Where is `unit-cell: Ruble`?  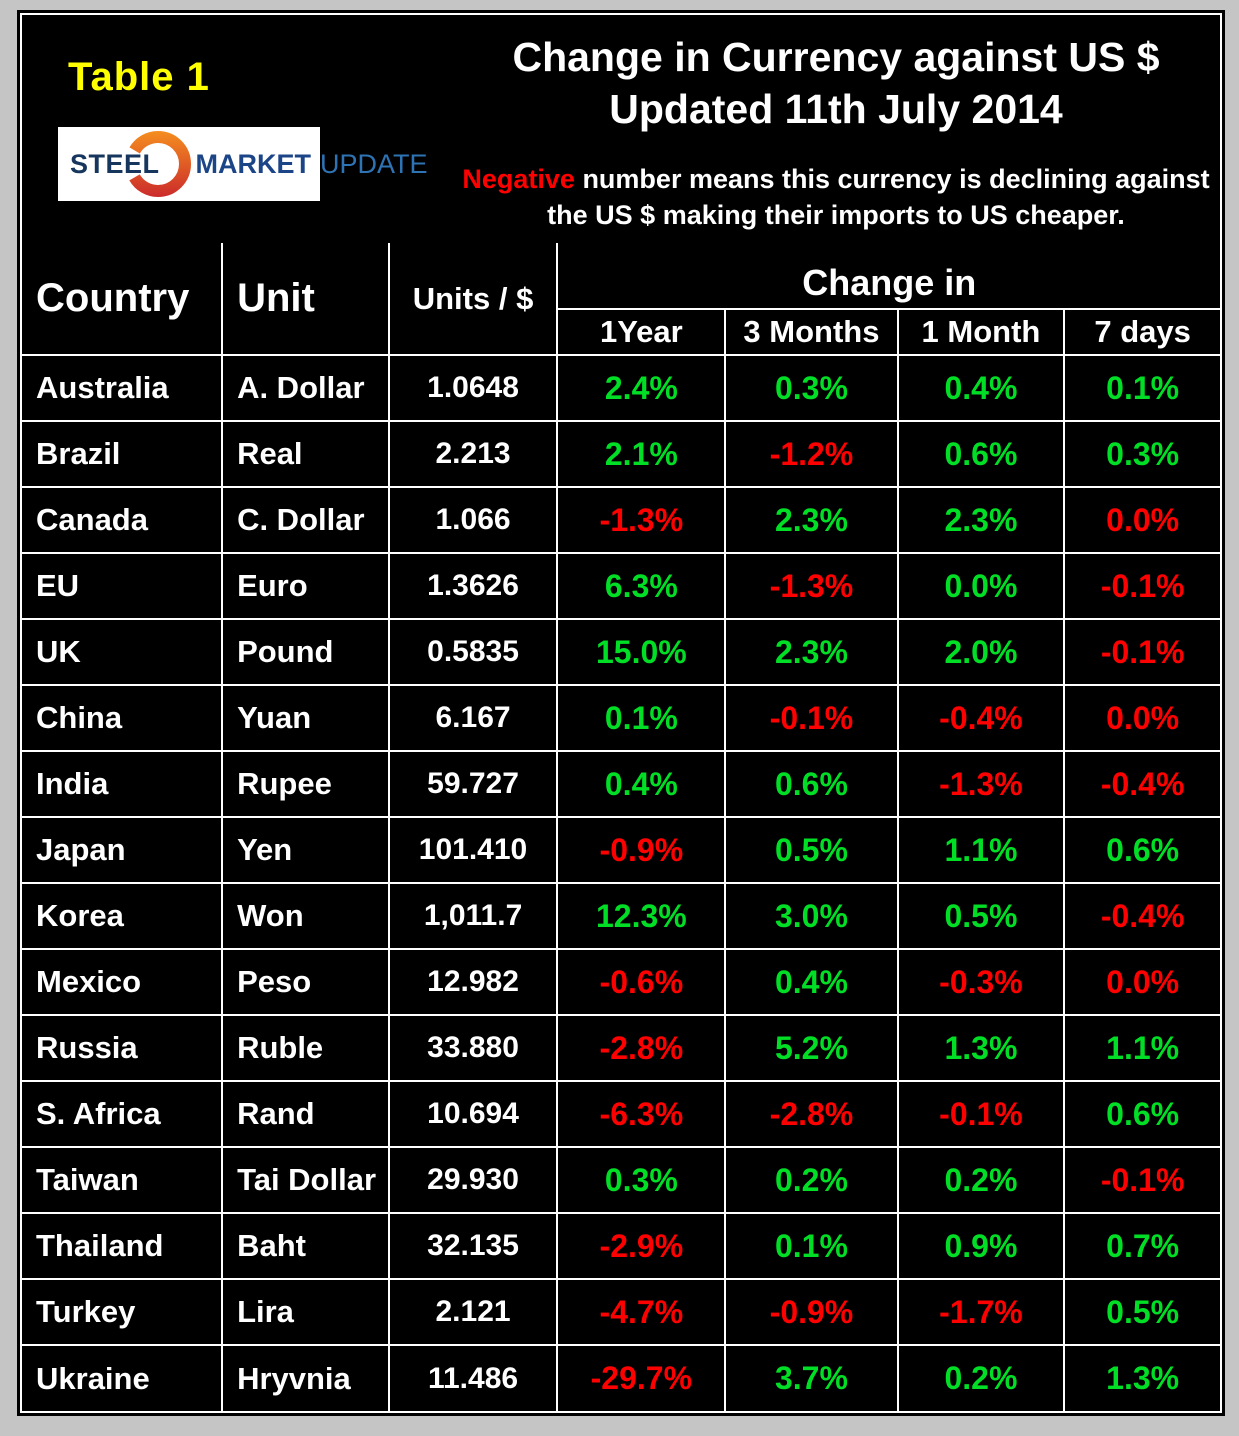
unit-cell: Ruble is located at coordinates (305, 1048).